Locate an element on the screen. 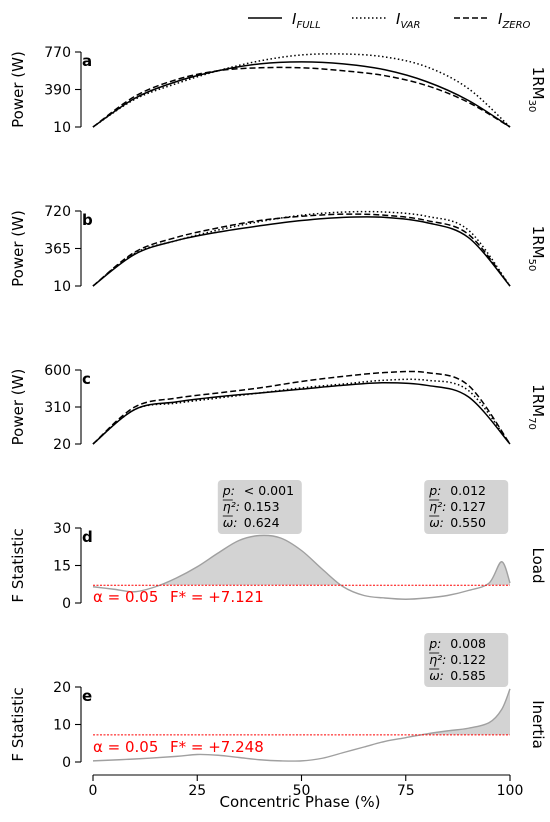 Image resolution: width=550 pixels, height=822 pixels. y-tick-label: 390 is located at coordinates (57, 91).